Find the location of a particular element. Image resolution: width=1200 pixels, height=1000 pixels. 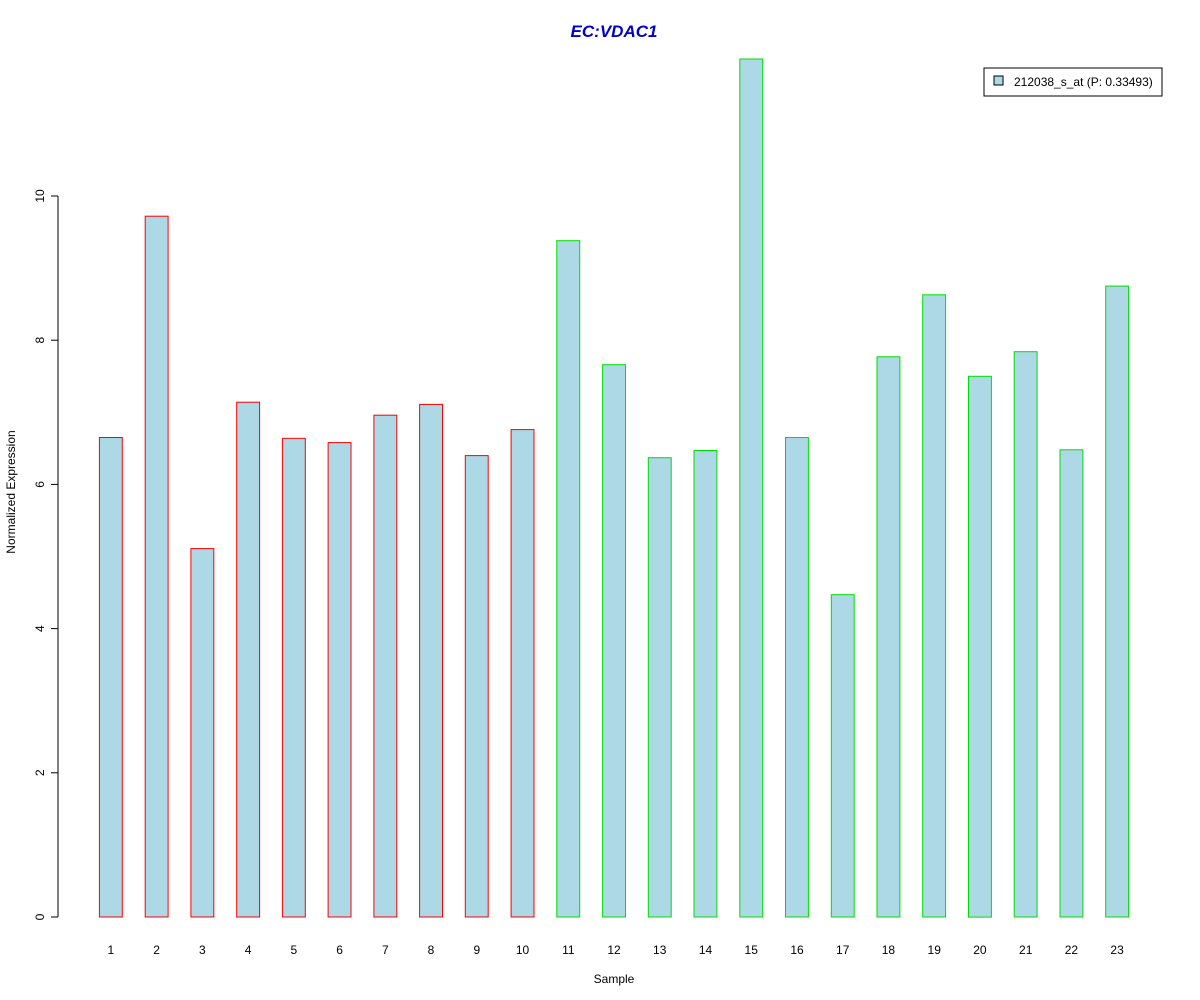

x-tick-label: 19 is located at coordinates (935, 950).